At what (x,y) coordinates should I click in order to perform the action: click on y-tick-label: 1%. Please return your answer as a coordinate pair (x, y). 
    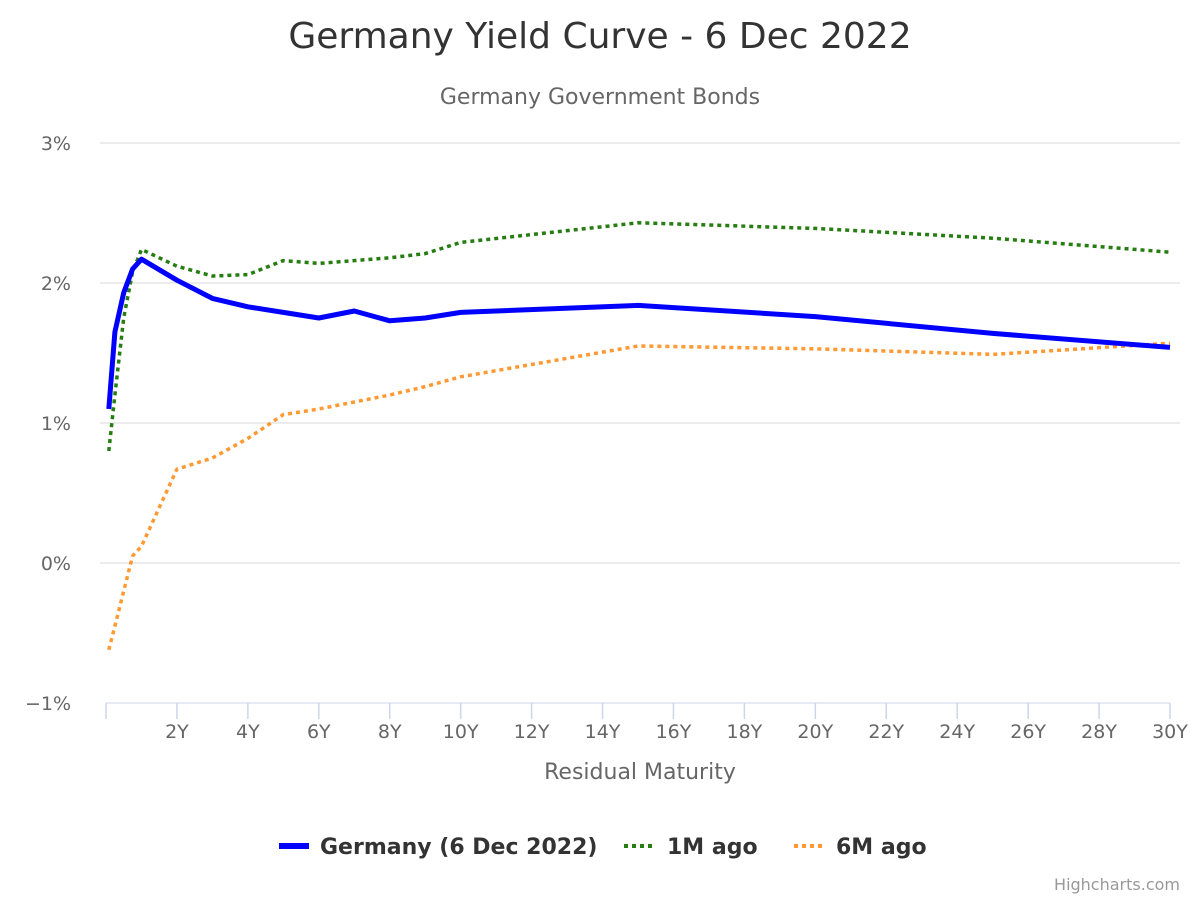
    Looking at the image, I should click on (56, 424).